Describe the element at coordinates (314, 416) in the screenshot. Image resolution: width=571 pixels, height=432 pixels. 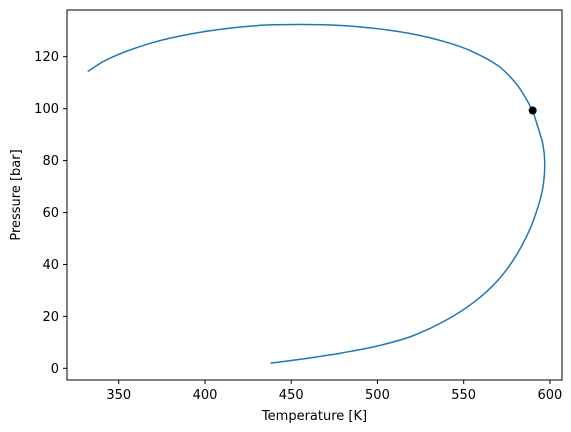
I see `x-axis-label: Temperature [K]` at that location.